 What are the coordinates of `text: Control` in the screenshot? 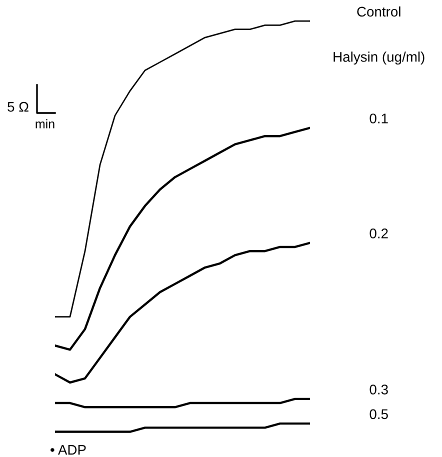 It's located at (378, 11).